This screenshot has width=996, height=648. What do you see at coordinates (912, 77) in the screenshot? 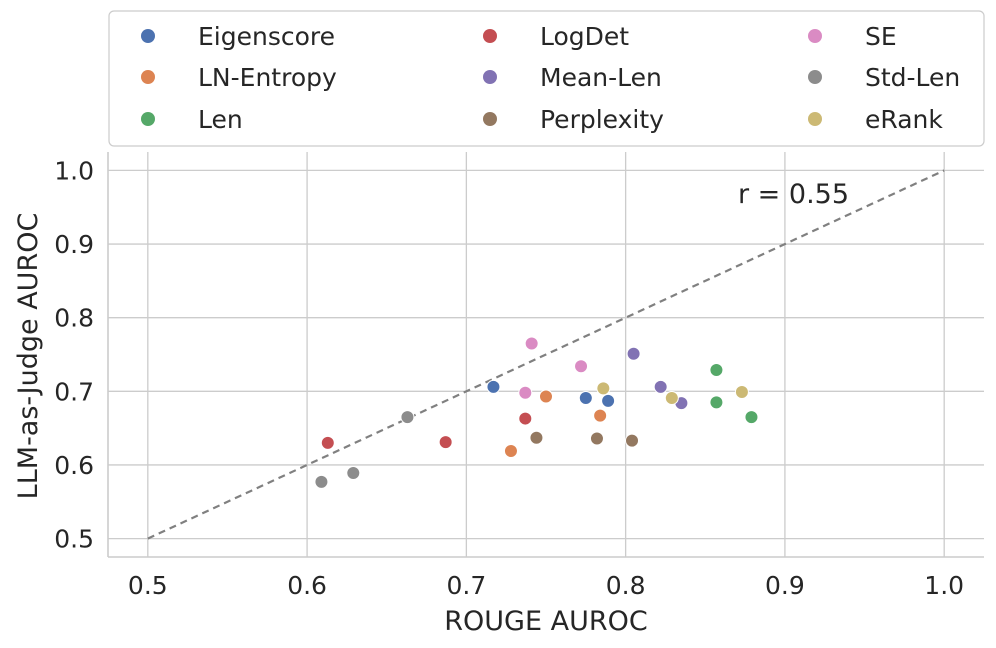
I see `legend-label-std-len: Std-Len` at bounding box center [912, 77].